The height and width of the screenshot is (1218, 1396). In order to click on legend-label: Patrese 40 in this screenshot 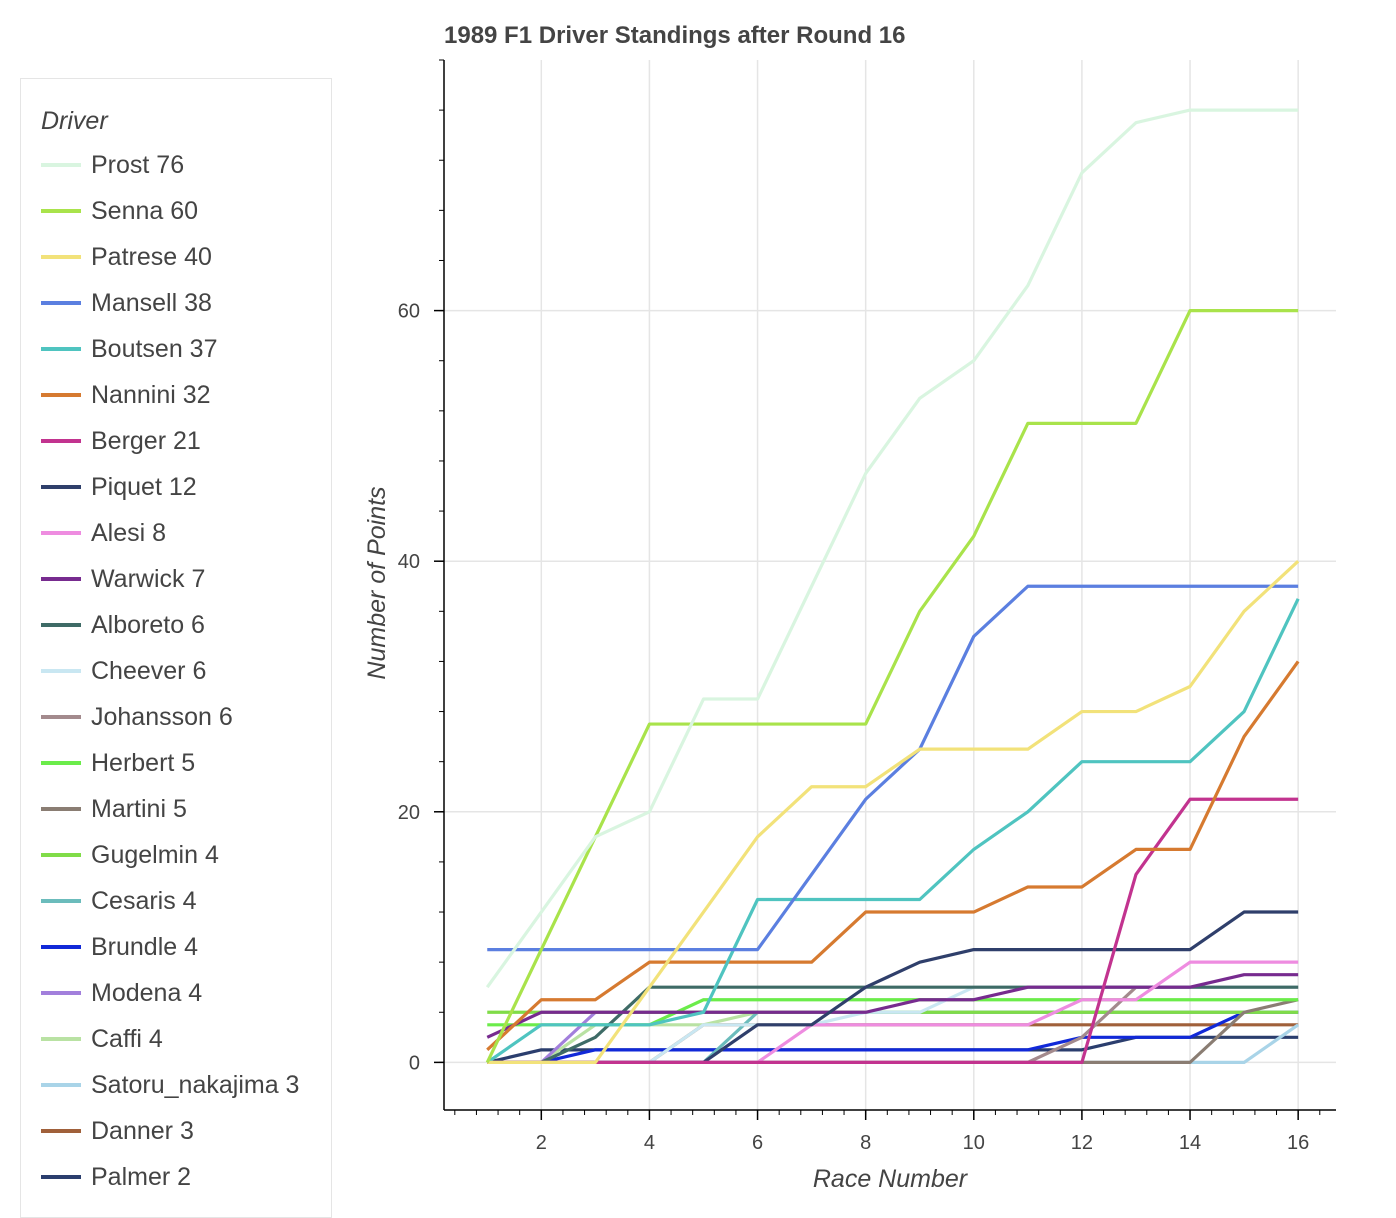, I will do `click(151, 256)`.